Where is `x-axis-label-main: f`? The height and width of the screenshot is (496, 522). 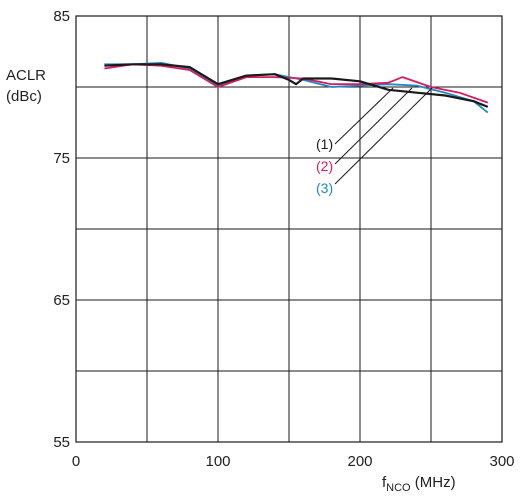 x-axis-label-main: f is located at coordinates (384, 482).